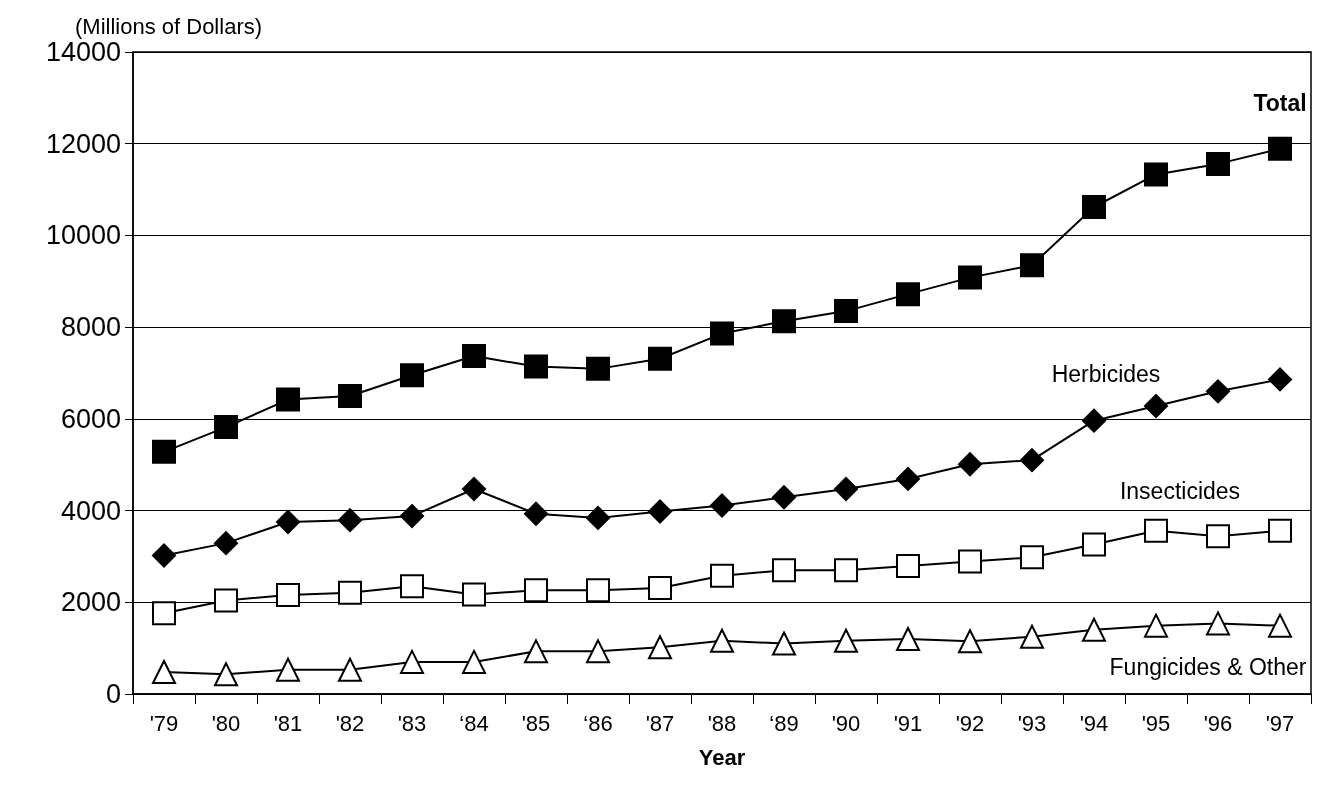  I want to click on x-tick-label: '94, so click(1094, 723).